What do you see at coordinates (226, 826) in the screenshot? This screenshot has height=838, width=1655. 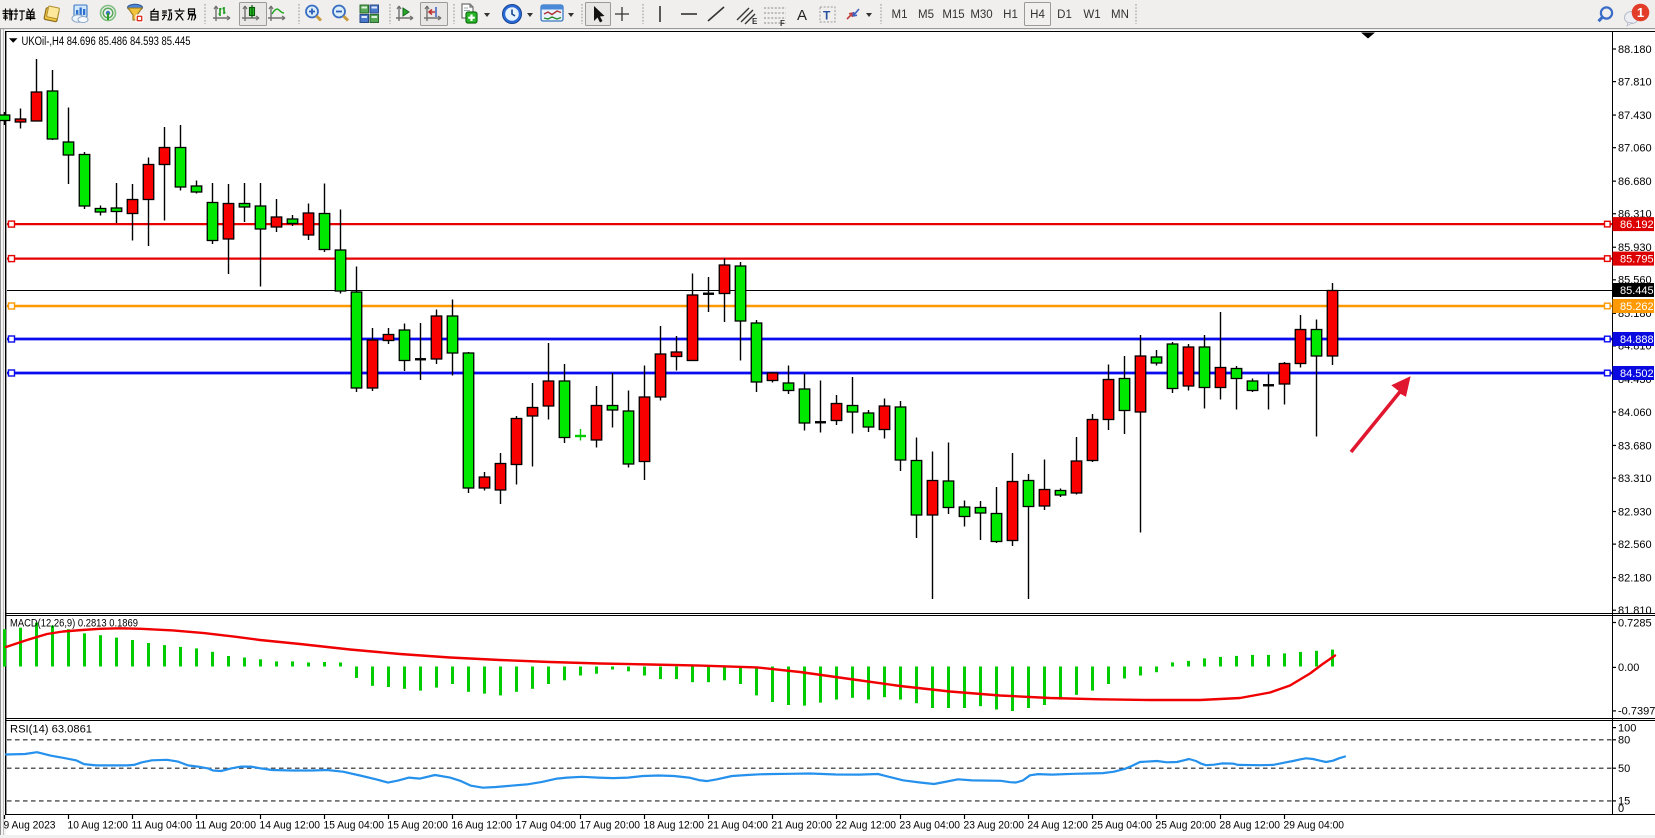 I see `svg-text: 11 Aug 20:00` at bounding box center [226, 826].